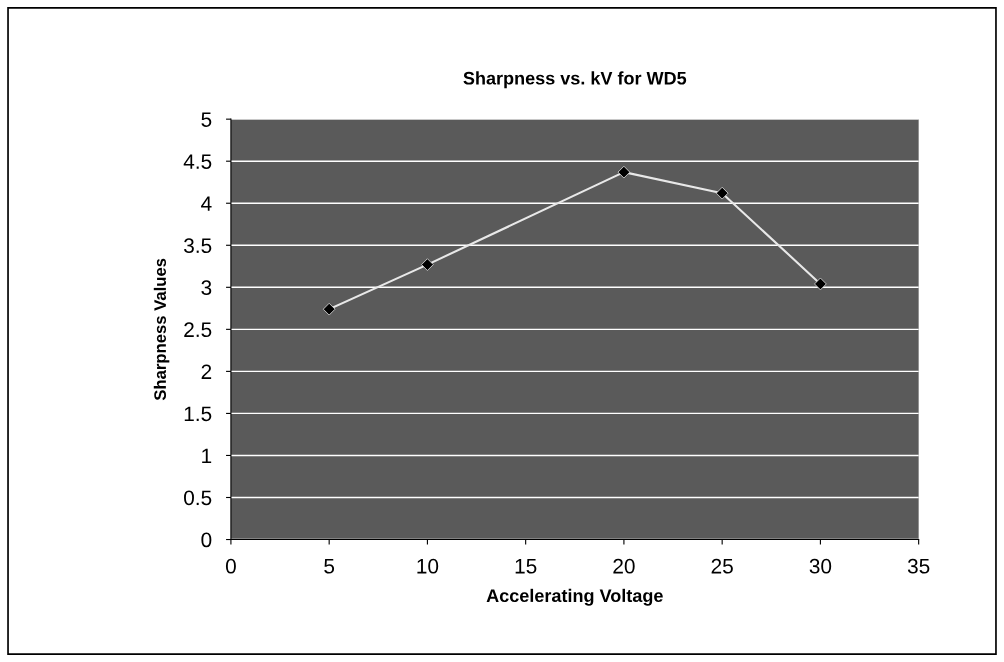 The image size is (1004, 662). What do you see at coordinates (206, 540) in the screenshot?
I see `y-tick-label: 0` at bounding box center [206, 540].